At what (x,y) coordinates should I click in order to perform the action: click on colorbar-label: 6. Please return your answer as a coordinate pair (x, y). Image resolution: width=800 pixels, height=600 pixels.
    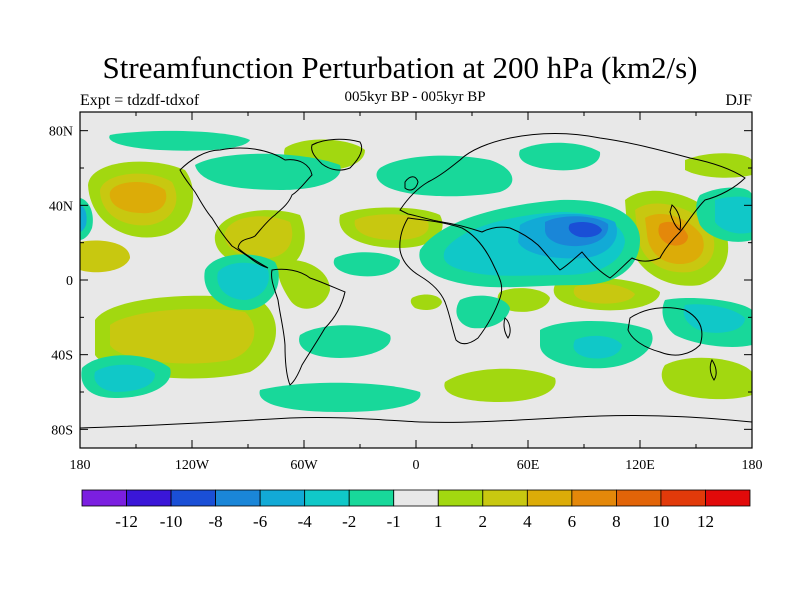
    Looking at the image, I should click on (572, 521).